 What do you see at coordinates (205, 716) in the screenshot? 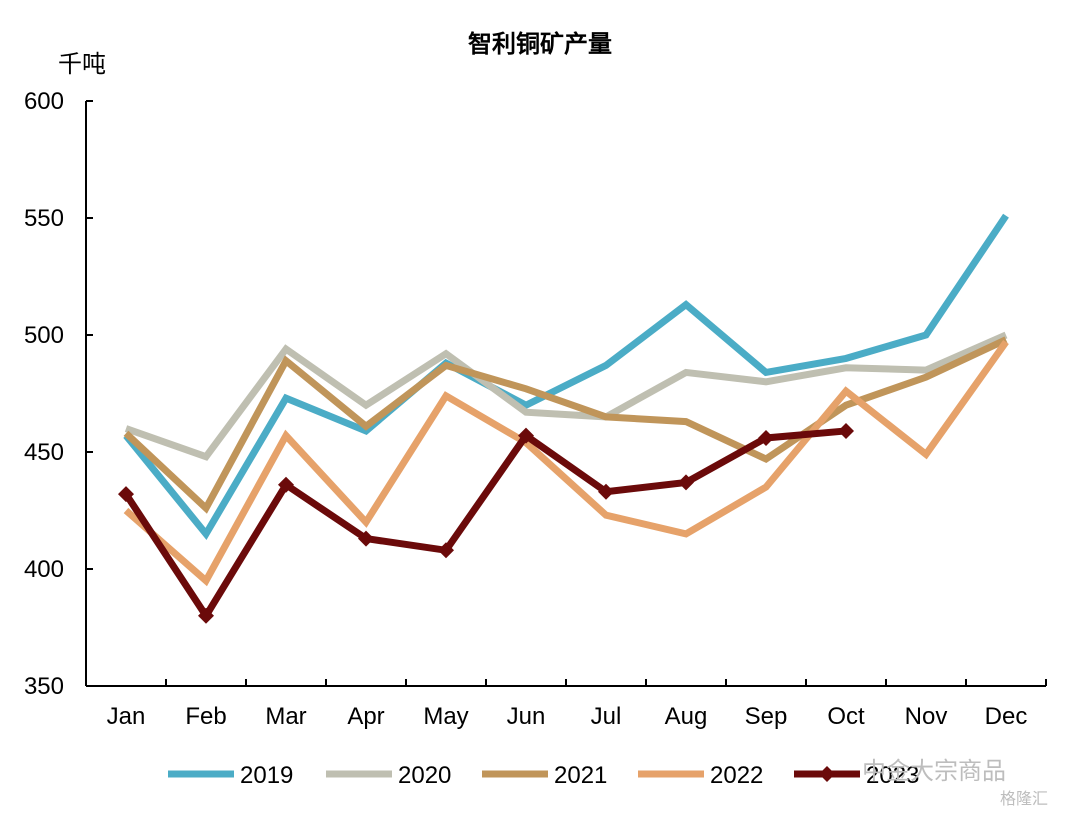
I see `x-tick-label: Feb` at bounding box center [205, 716].